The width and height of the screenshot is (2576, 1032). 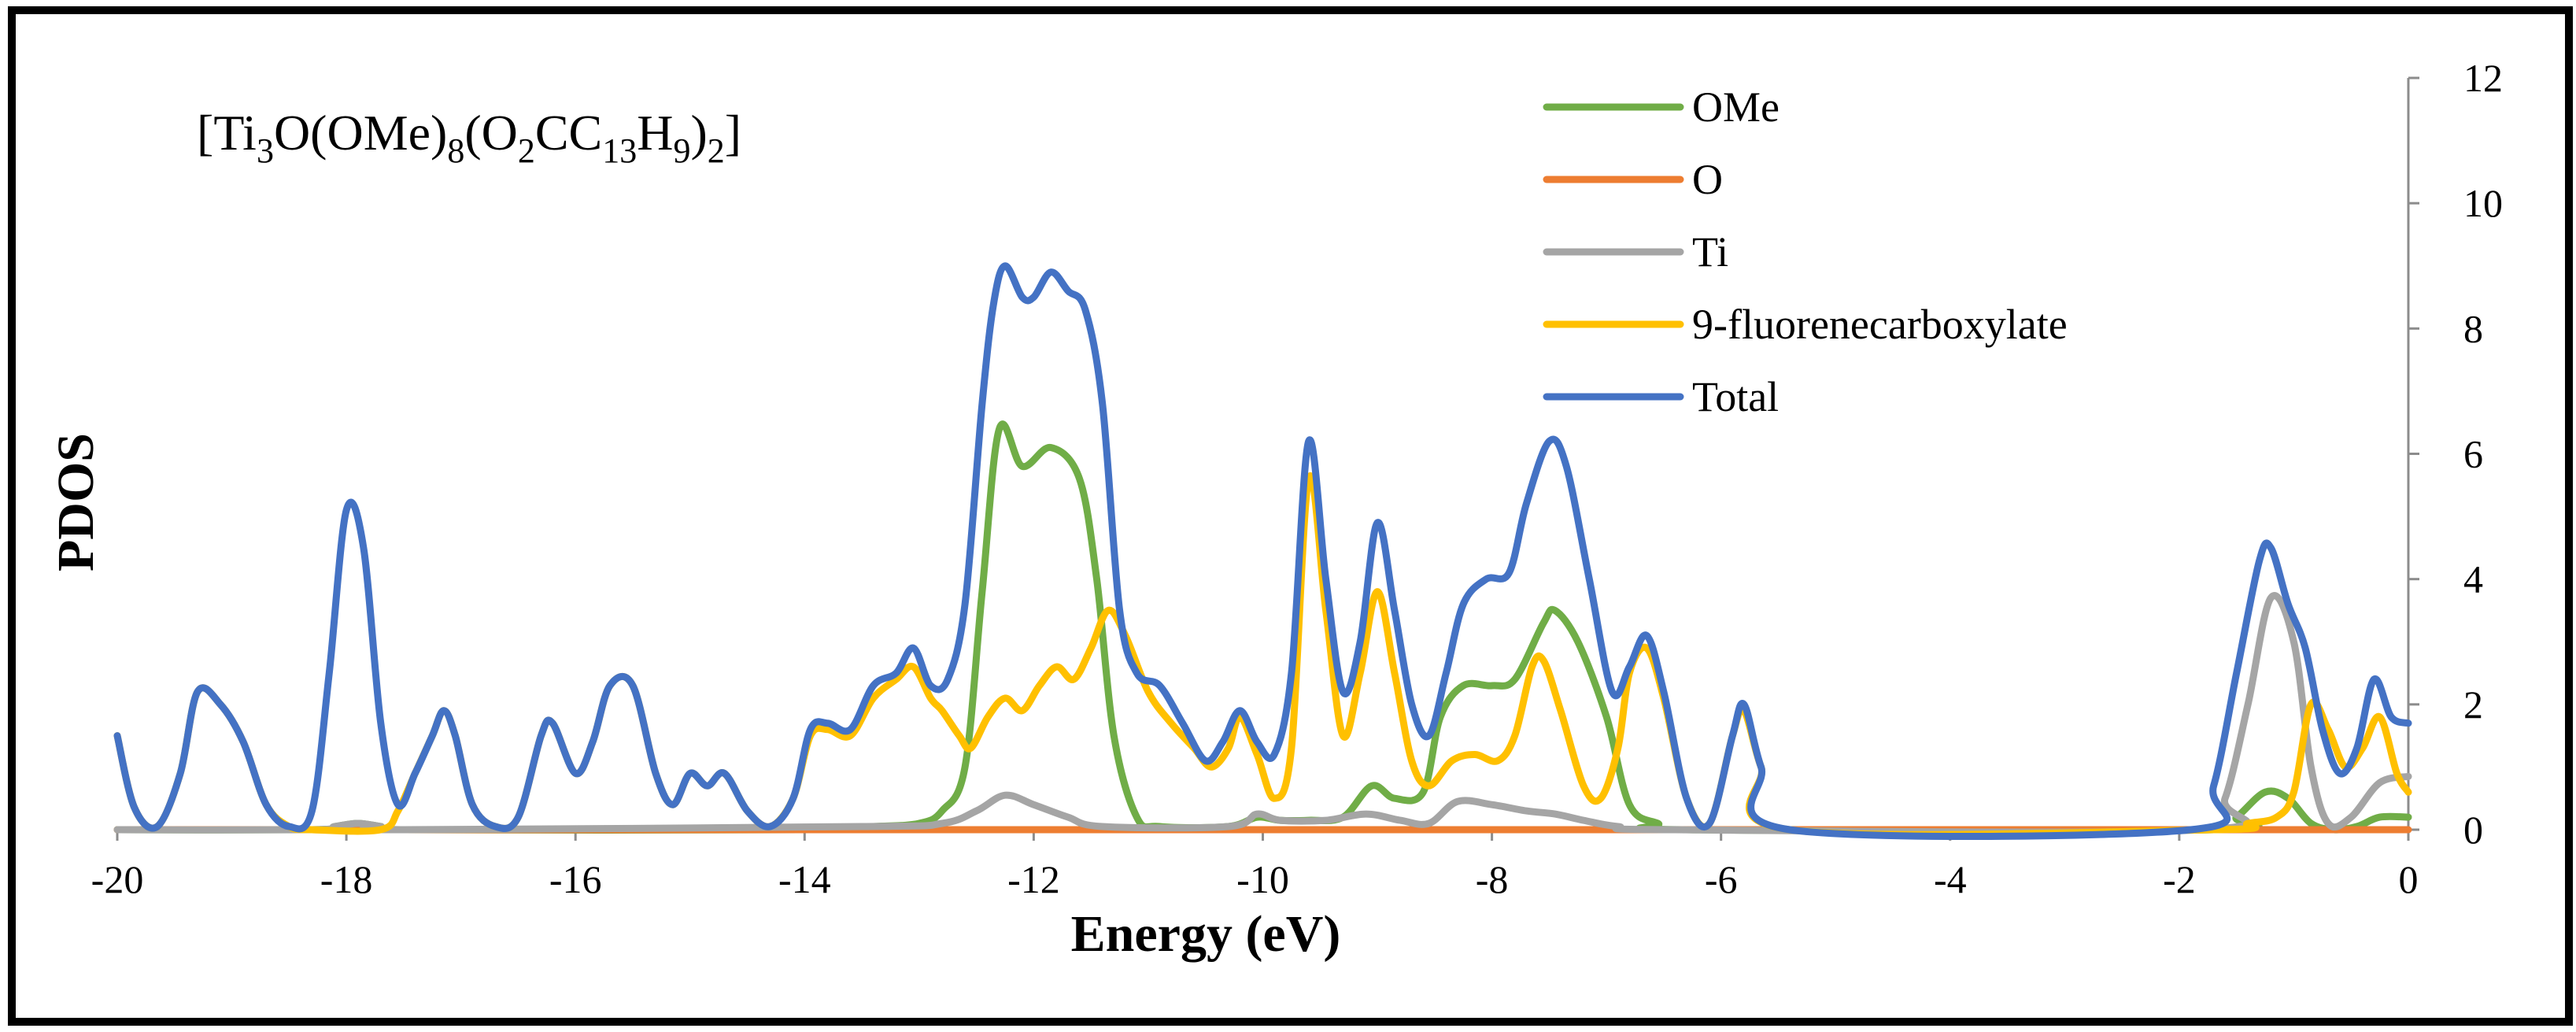 I want to click on legend-label: Total, so click(x=1735, y=396).